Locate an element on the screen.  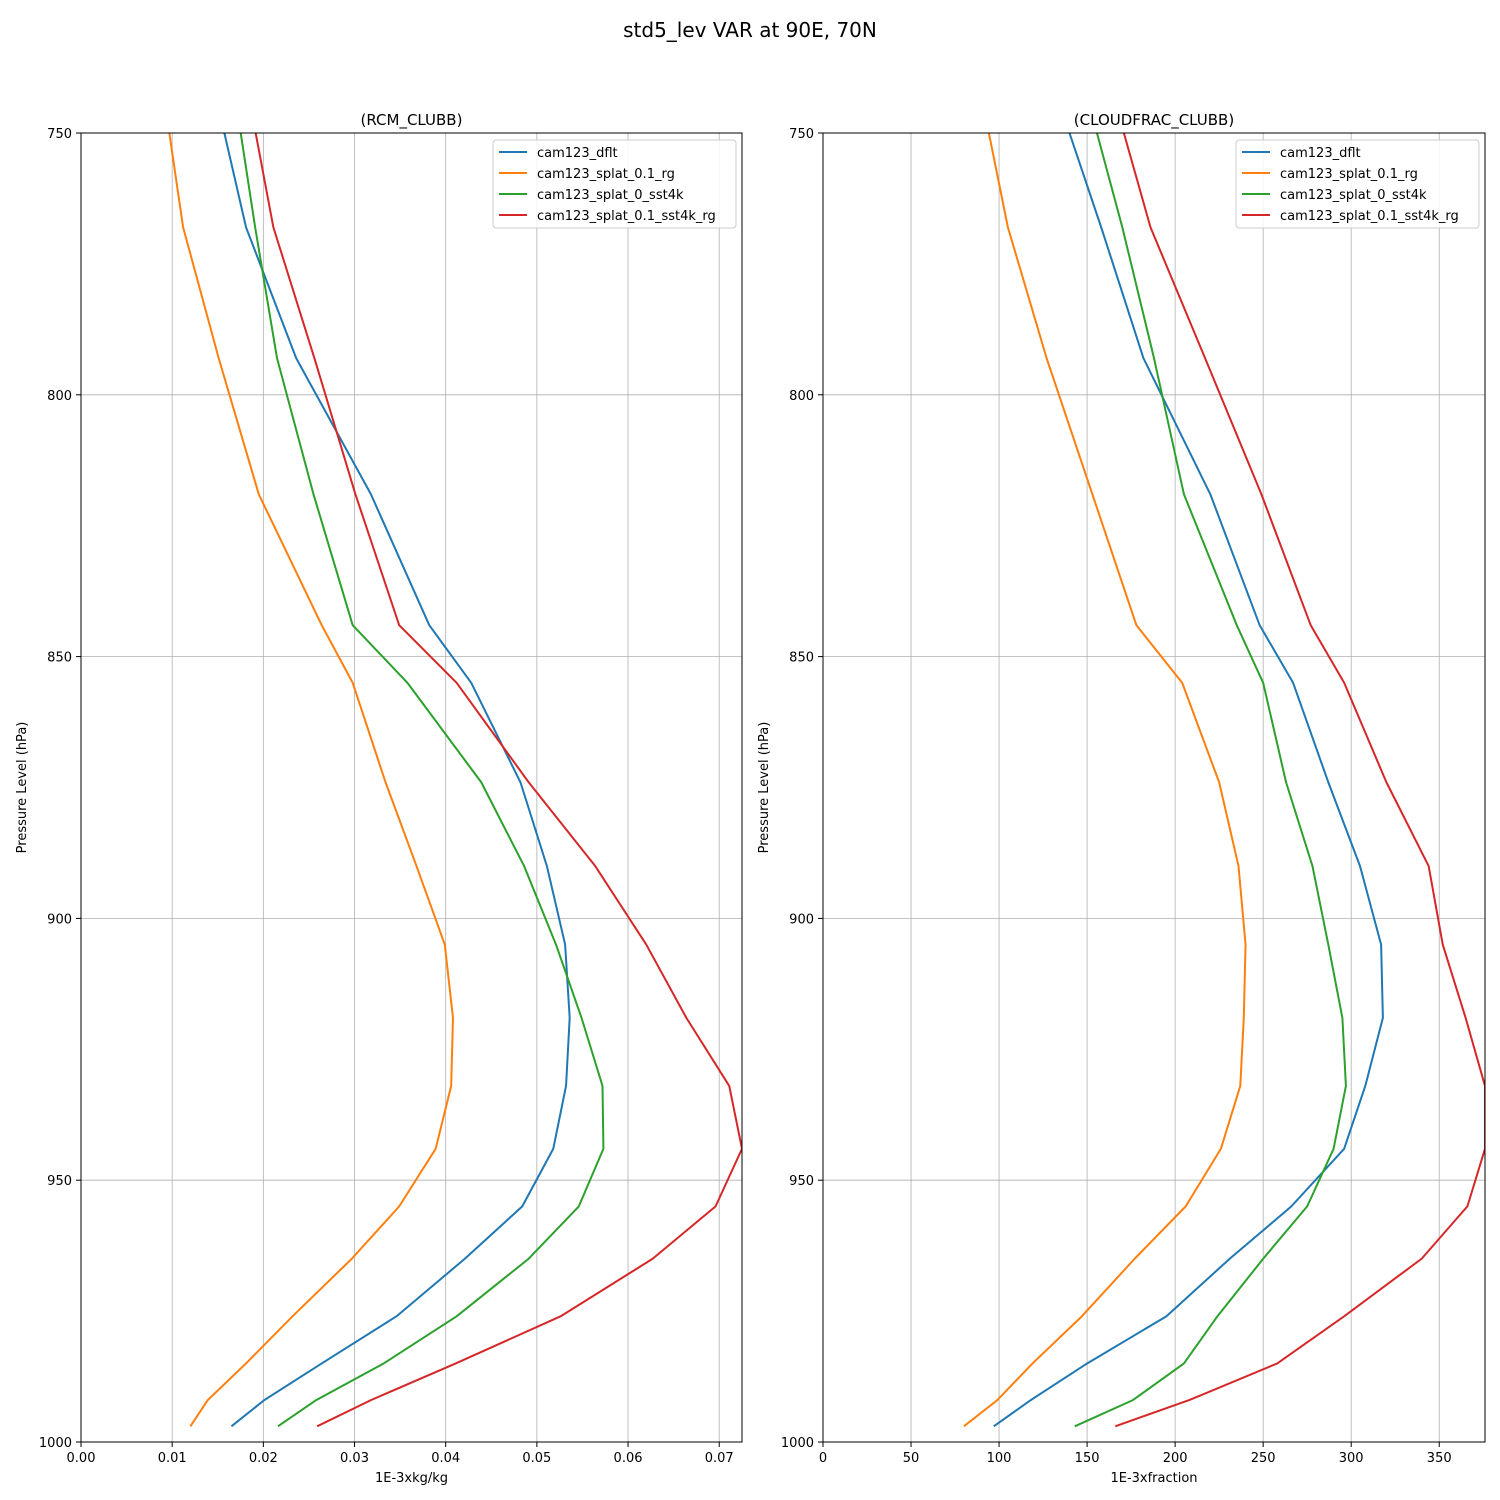
x-tick-label: 300 is located at coordinates (1351, 1458).